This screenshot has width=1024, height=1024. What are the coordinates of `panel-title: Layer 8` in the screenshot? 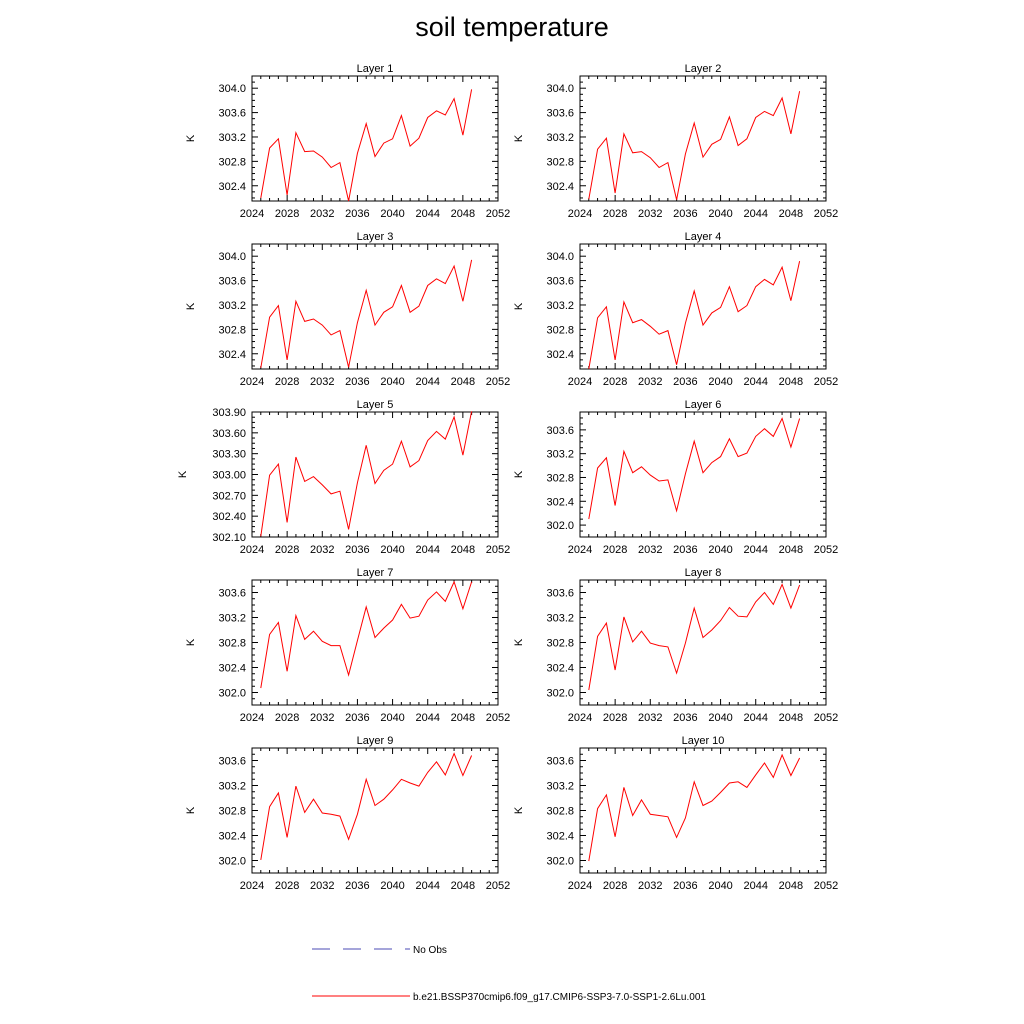 It's located at (703, 573).